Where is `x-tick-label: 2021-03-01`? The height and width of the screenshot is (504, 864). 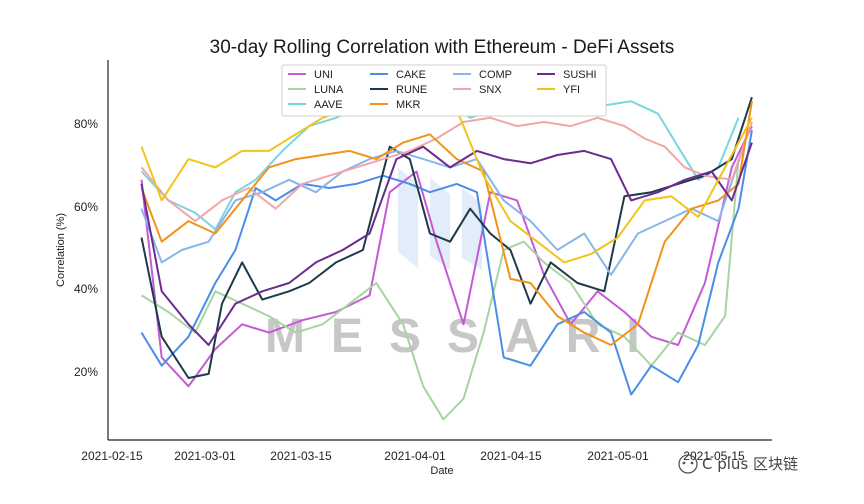 x-tick-label: 2021-03-01 is located at coordinates (205, 456).